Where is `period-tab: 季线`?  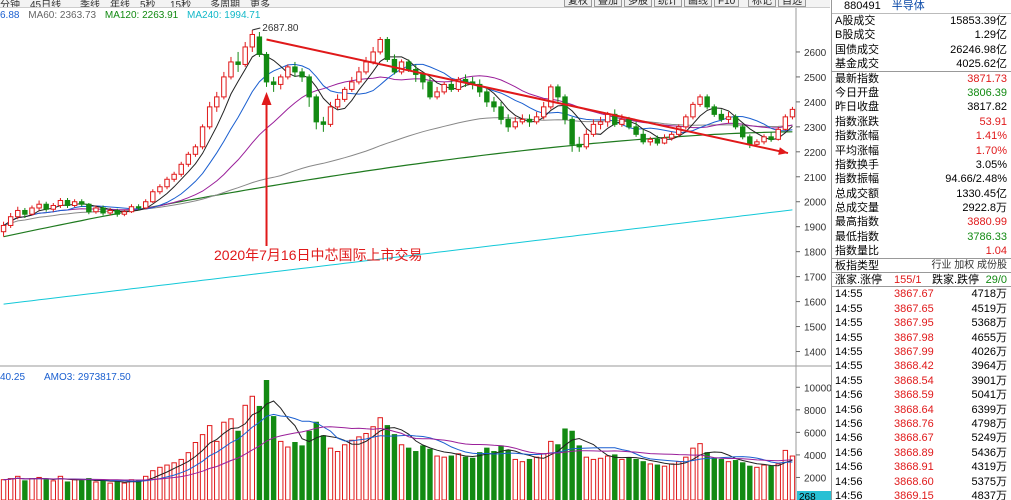 period-tab: 季线 is located at coordinates (90, 4).